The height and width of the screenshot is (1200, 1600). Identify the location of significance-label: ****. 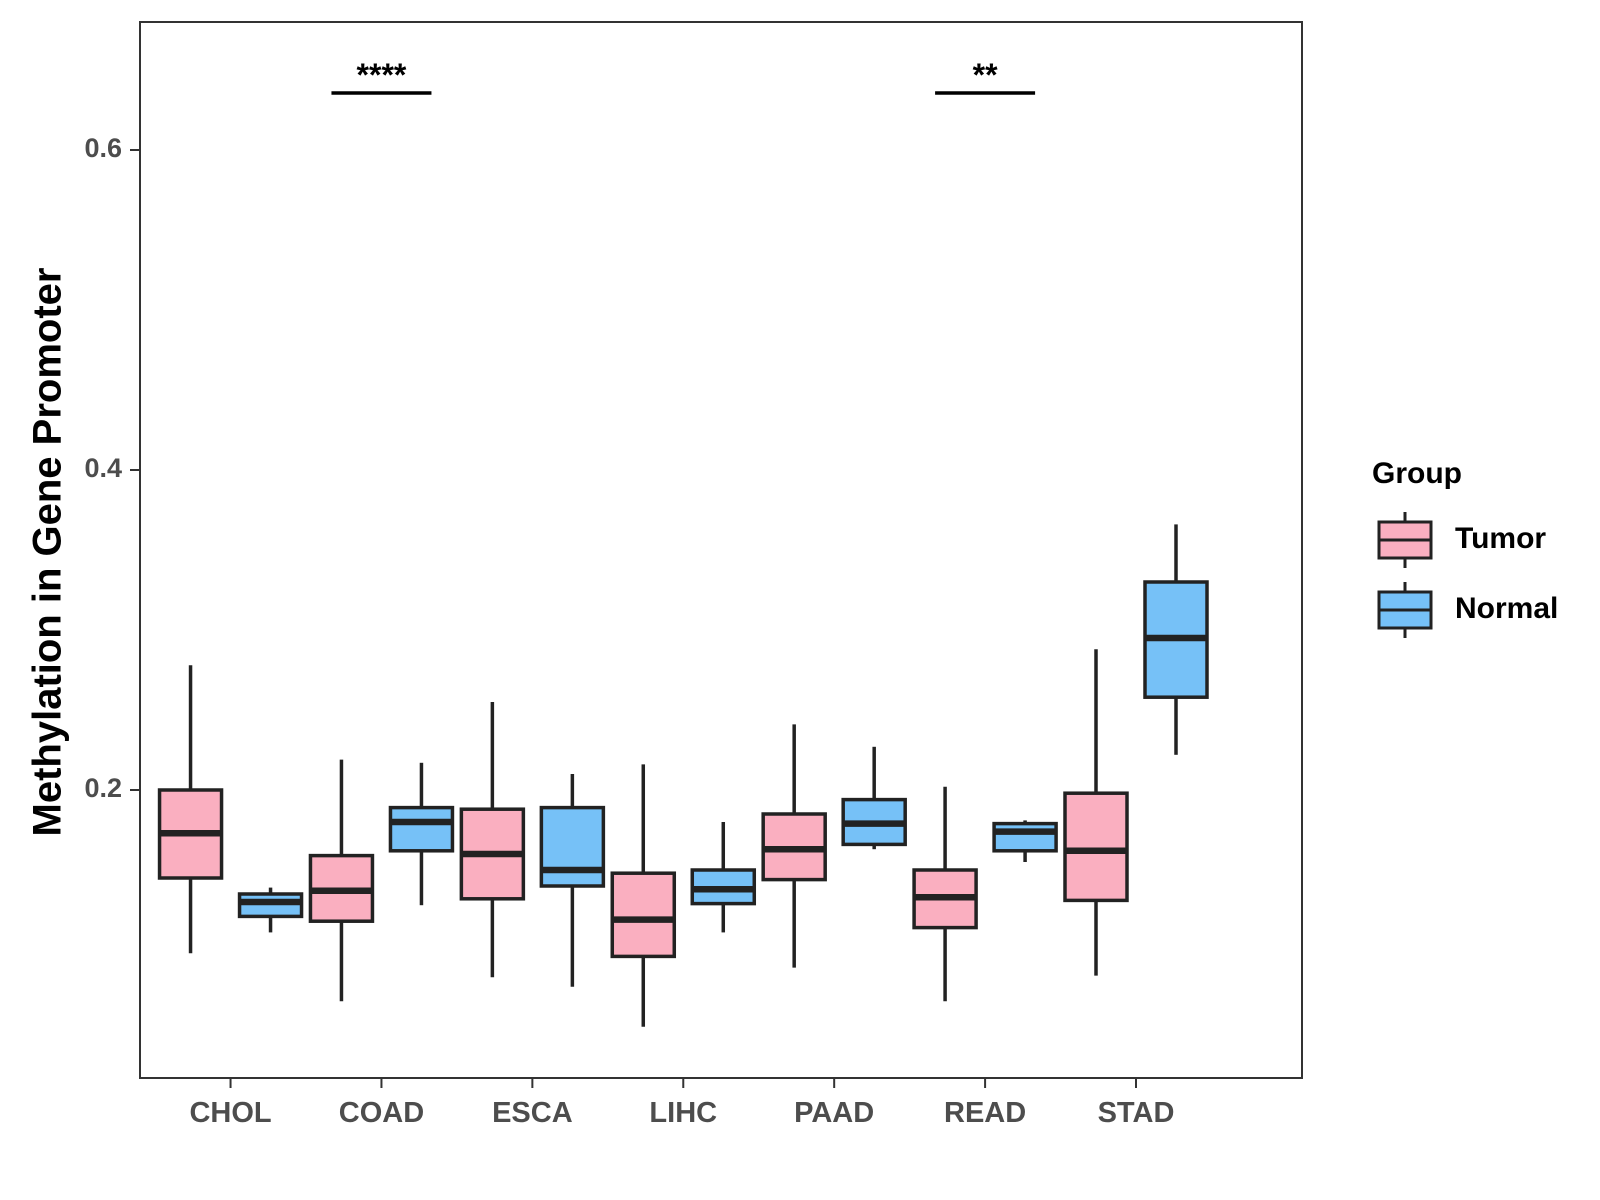
(382, 75).